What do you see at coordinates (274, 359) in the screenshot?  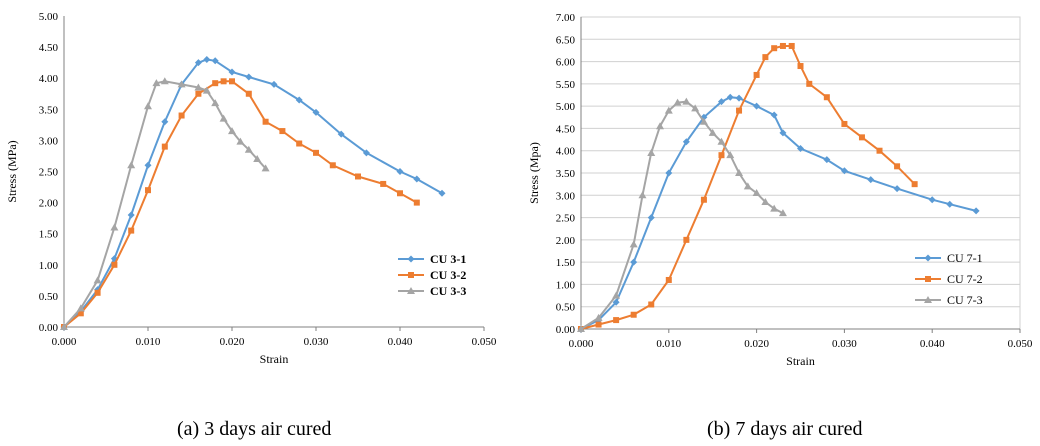 I see `x-axis-label: Strain` at bounding box center [274, 359].